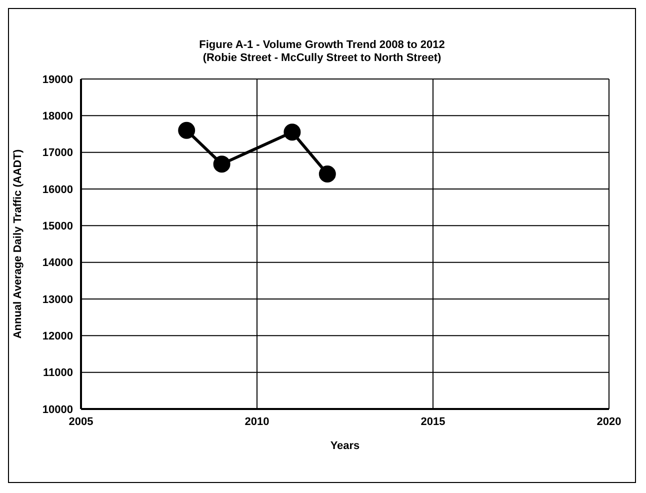 This screenshot has width=646, height=493. I want to click on y-tick-label: 18000, so click(57, 116).